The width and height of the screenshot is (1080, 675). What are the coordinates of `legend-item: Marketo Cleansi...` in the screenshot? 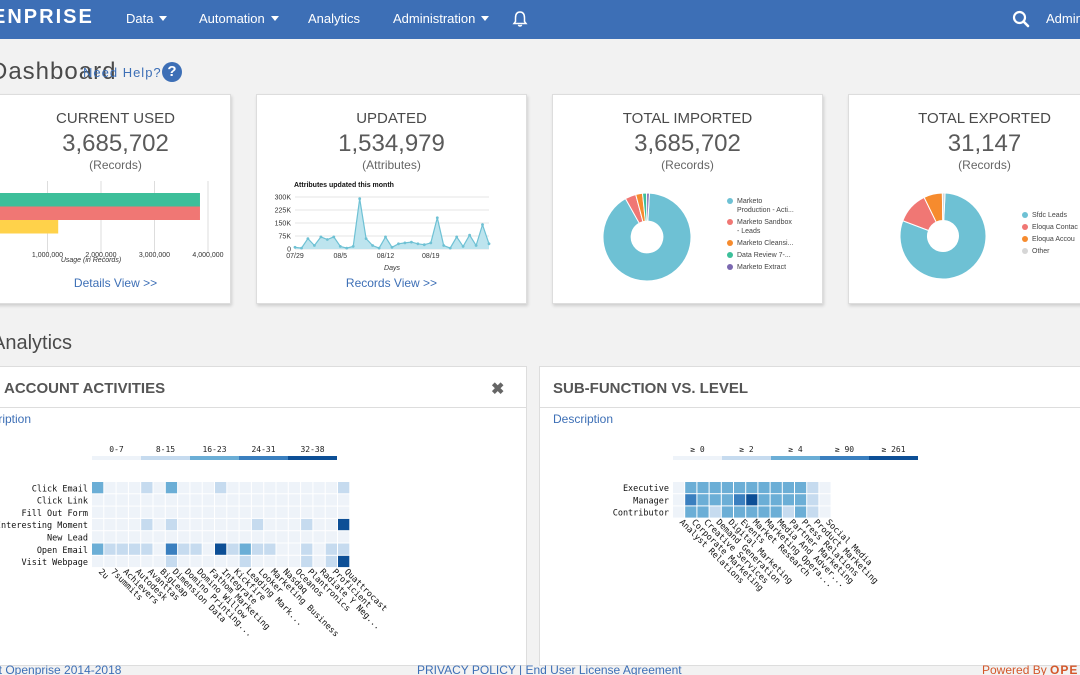 It's located at (774, 243).